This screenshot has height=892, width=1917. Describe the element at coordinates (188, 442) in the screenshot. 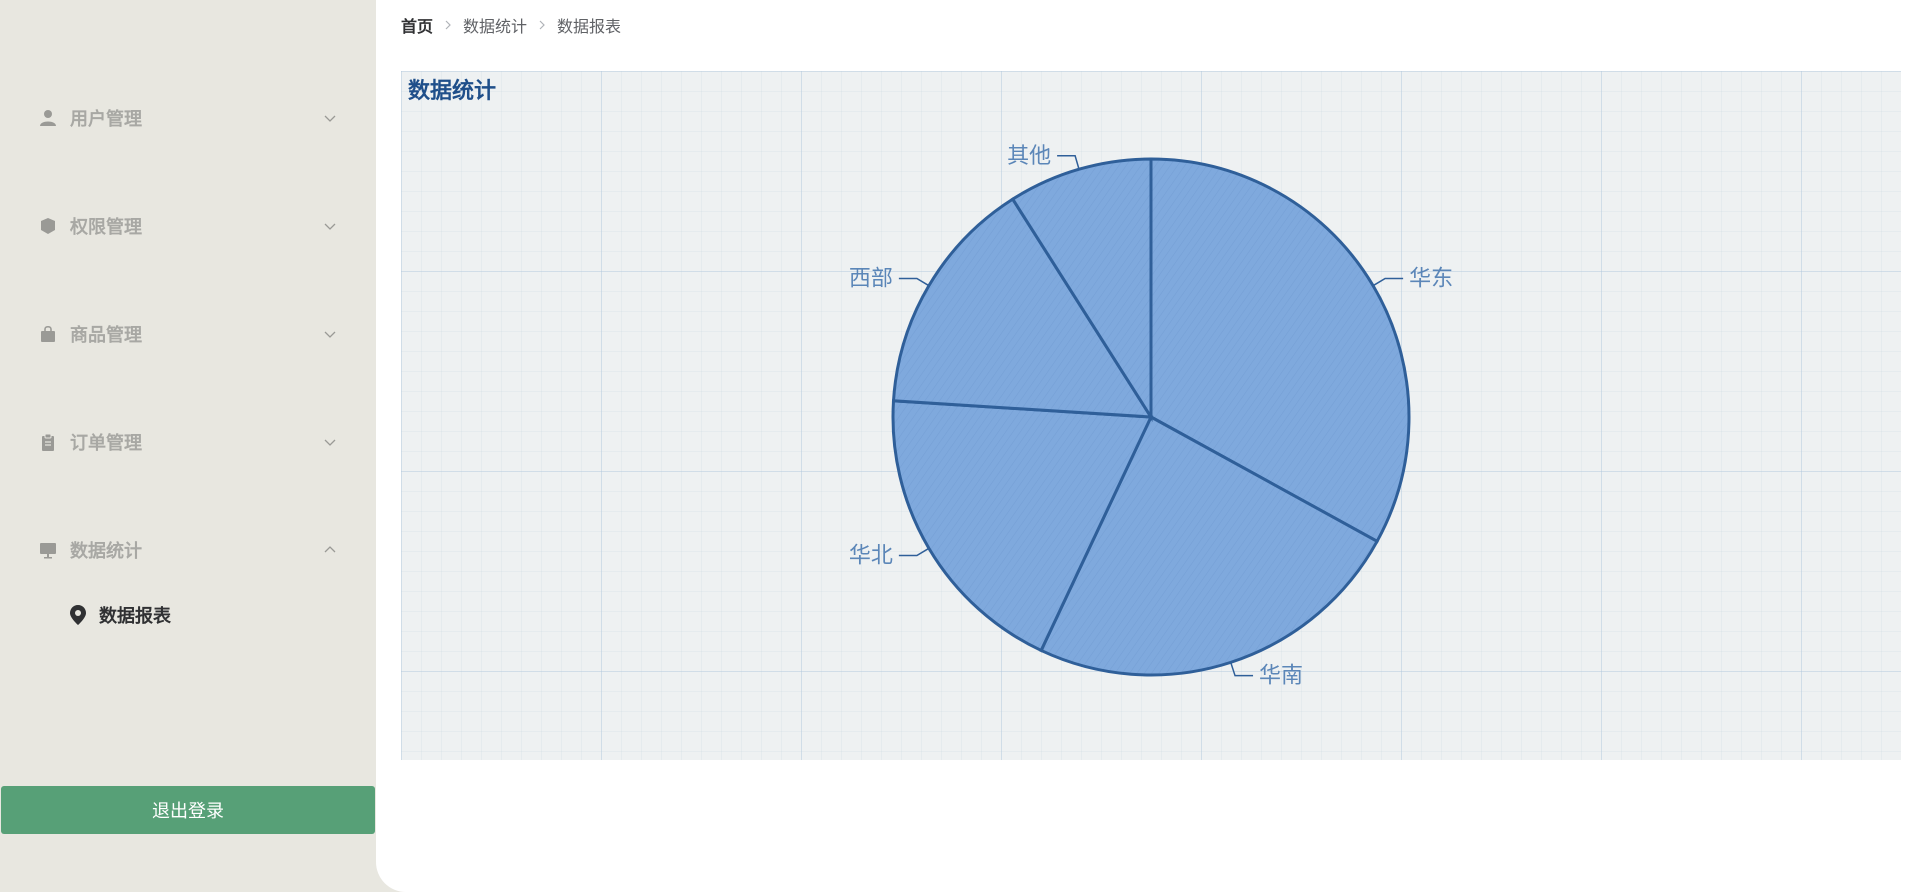

I see `menu-item-order-management: 订单管理` at that location.